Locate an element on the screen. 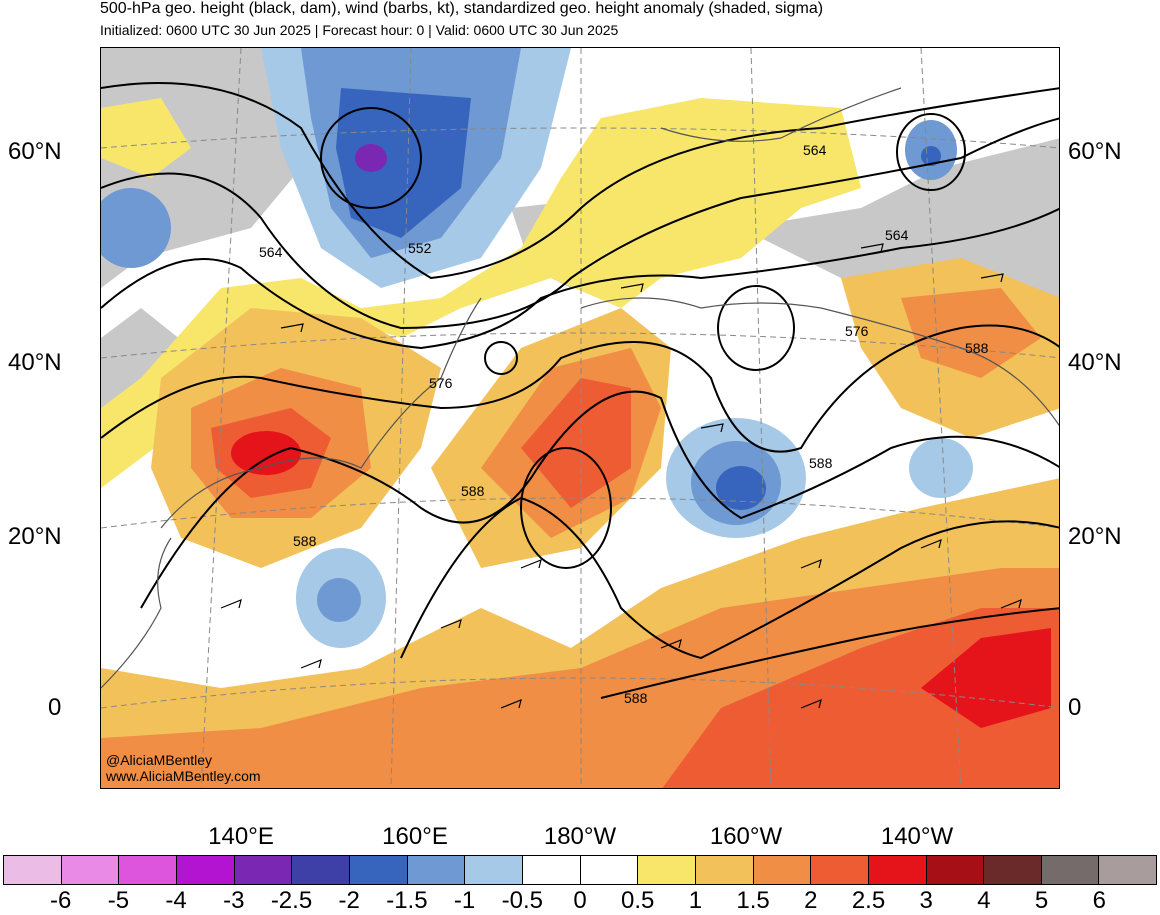  colorbar-tick-label: -3 is located at coordinates (234, 900).